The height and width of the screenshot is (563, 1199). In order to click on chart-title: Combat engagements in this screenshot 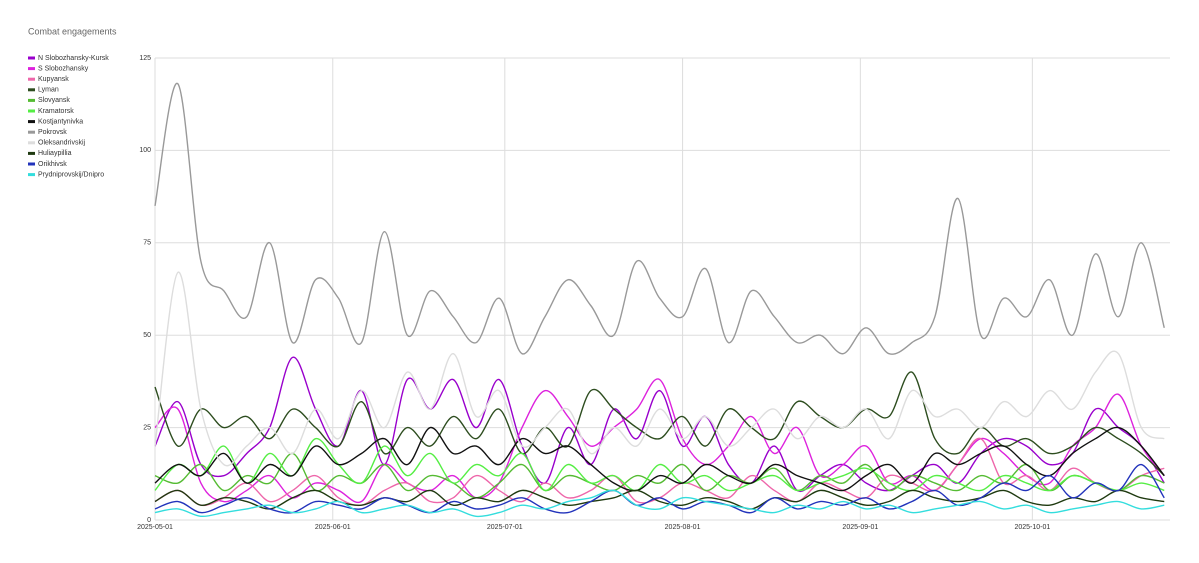, I will do `click(72, 31)`.